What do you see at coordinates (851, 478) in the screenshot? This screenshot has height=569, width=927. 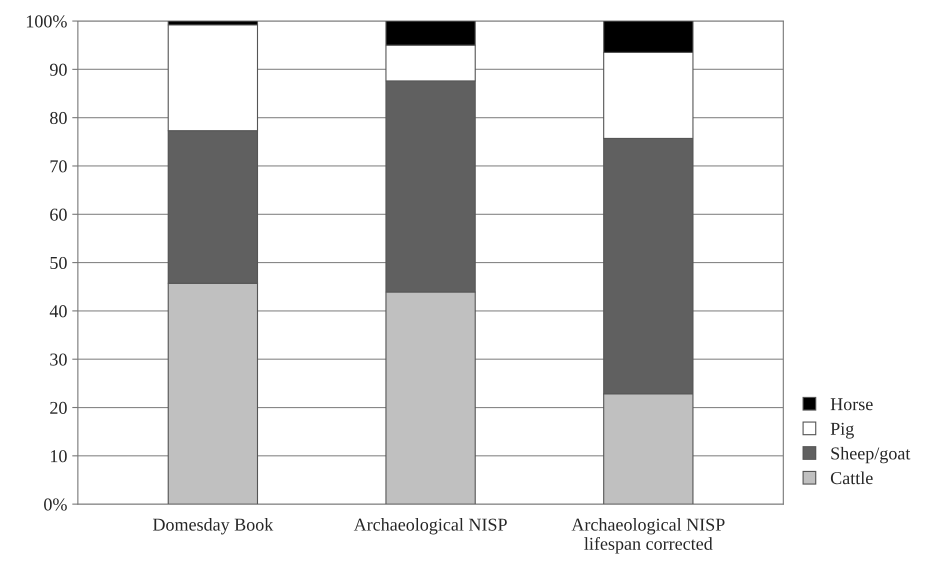 I see `legend-label: Cattle` at bounding box center [851, 478].